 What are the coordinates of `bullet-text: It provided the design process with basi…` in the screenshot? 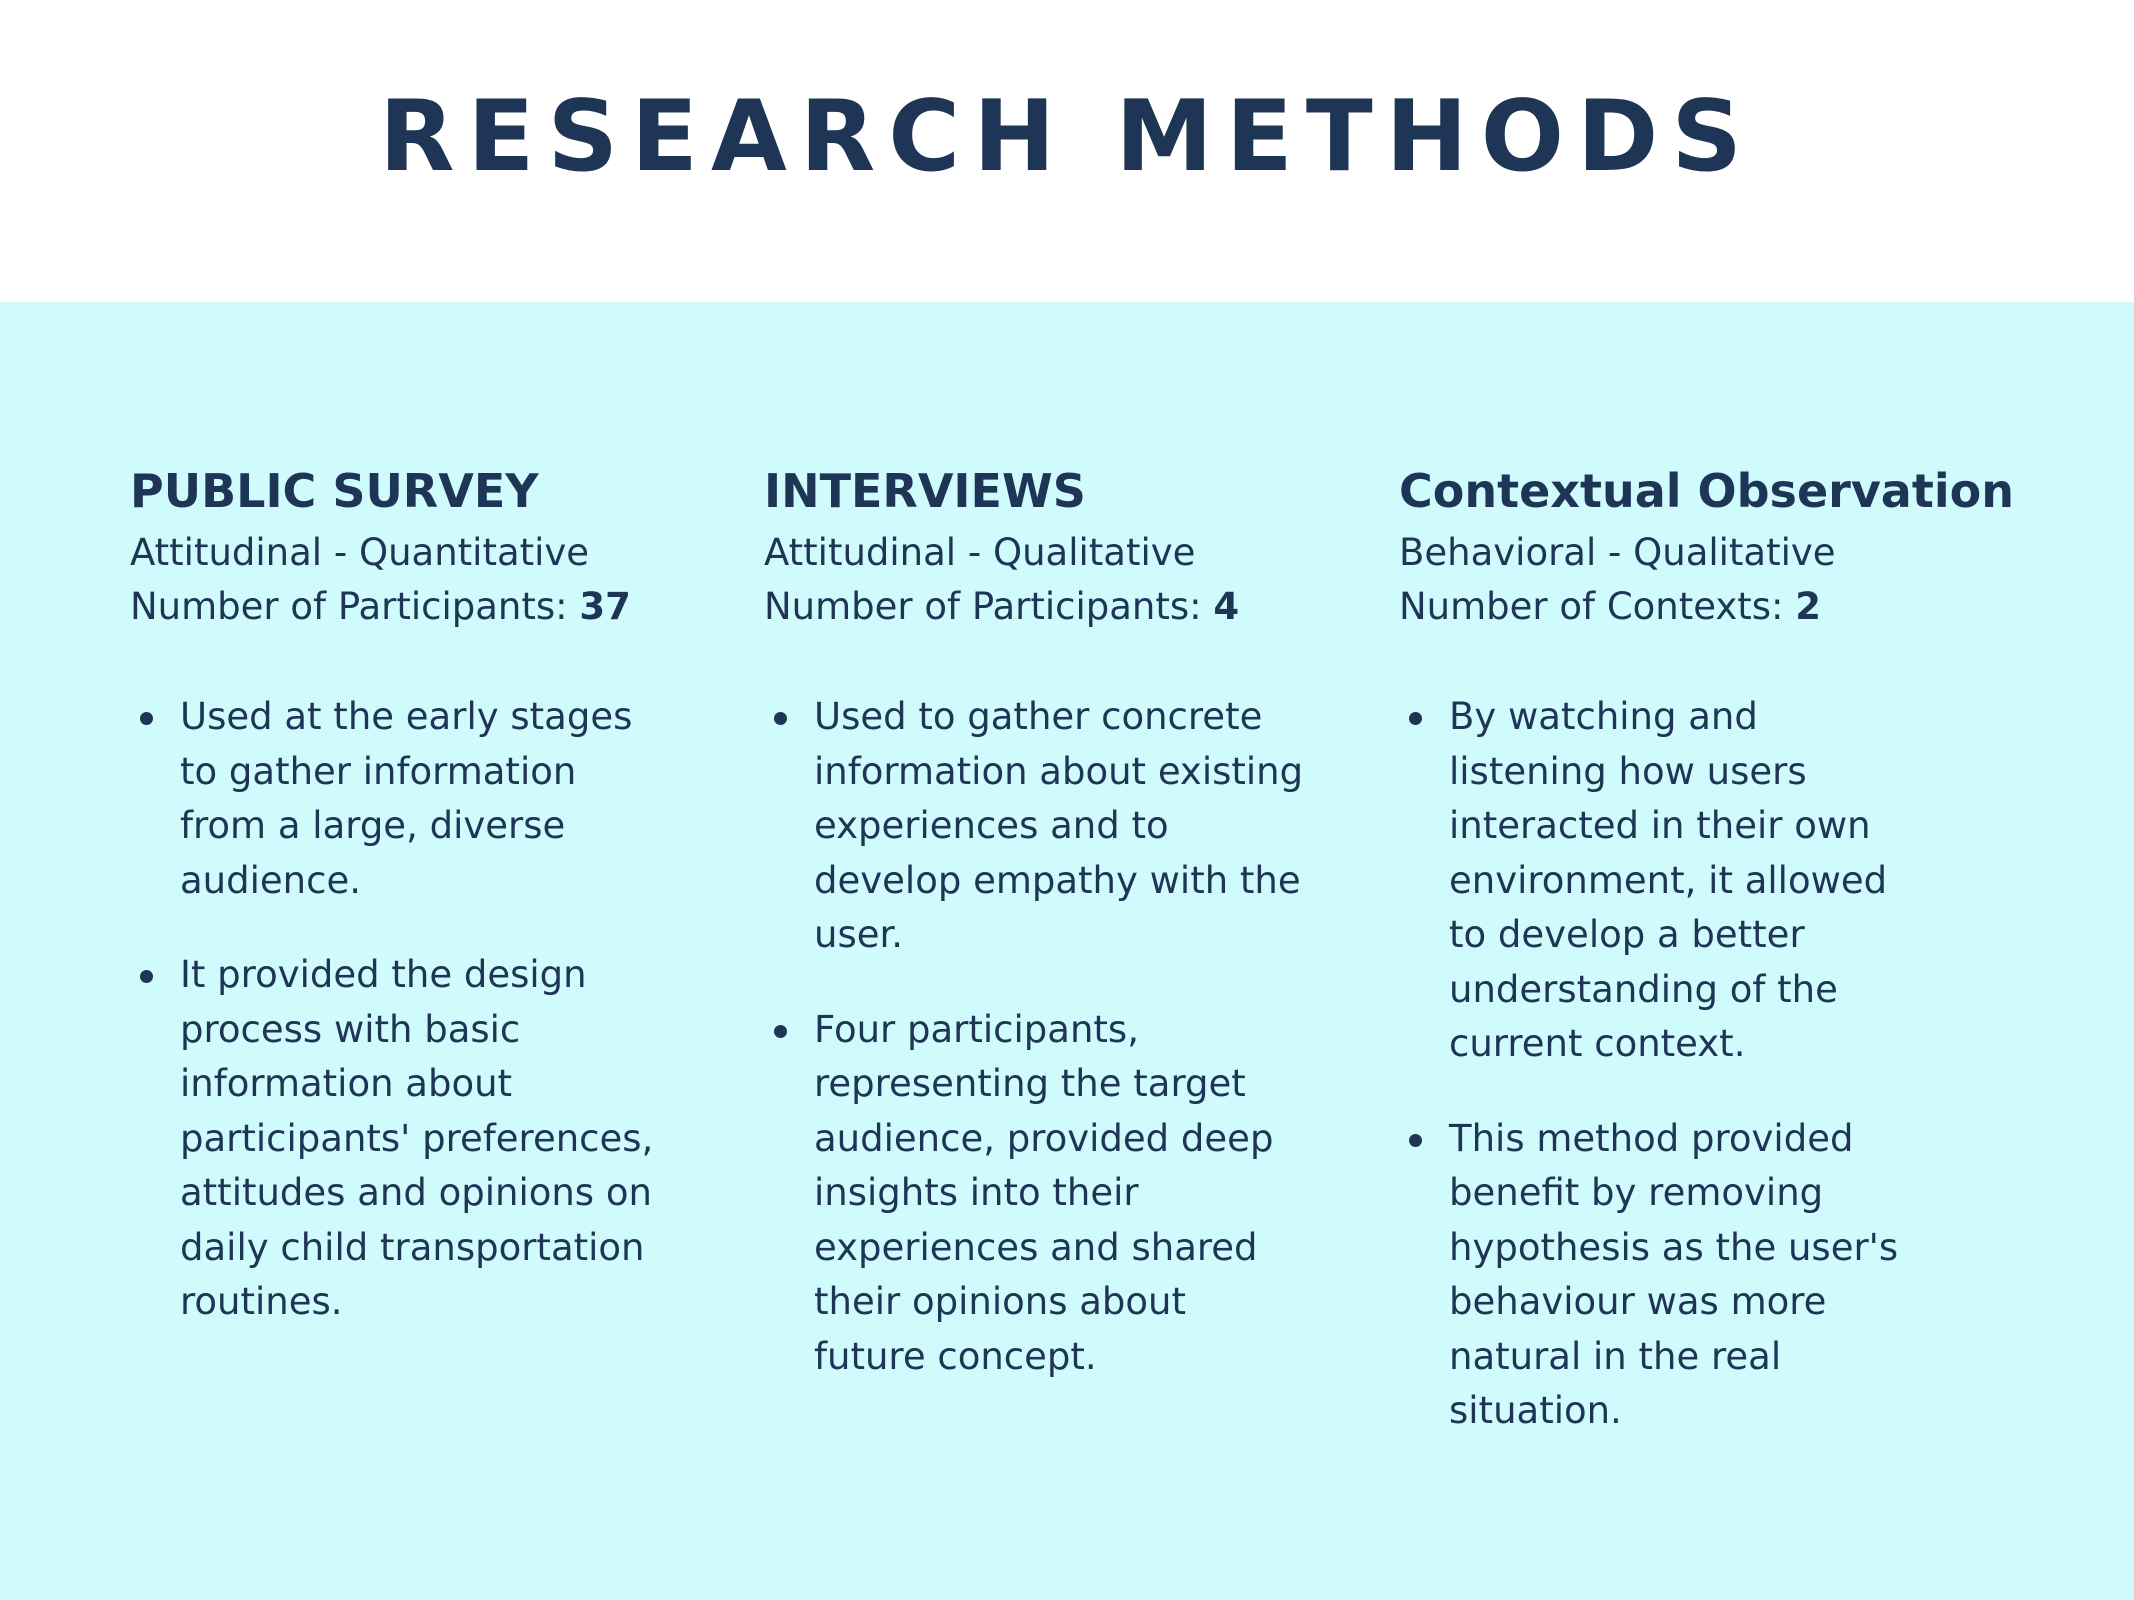 It's located at (417, 1138).